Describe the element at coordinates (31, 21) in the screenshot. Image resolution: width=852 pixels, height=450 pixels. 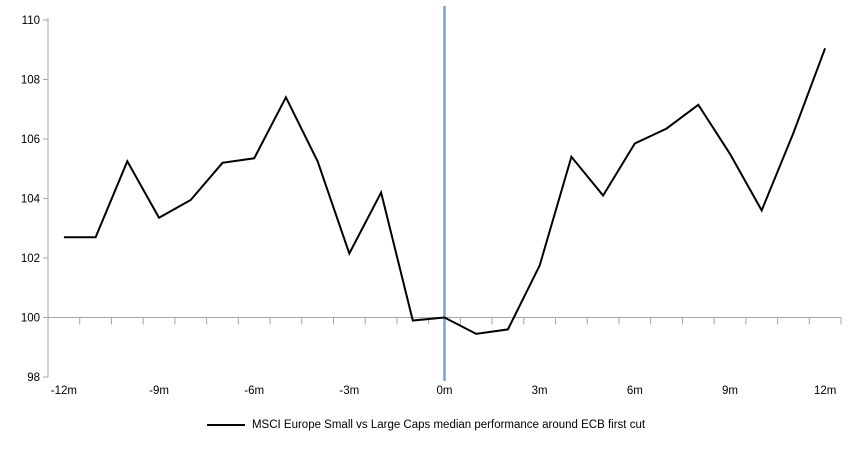
I see `y-axis-tick-label: 110` at that location.